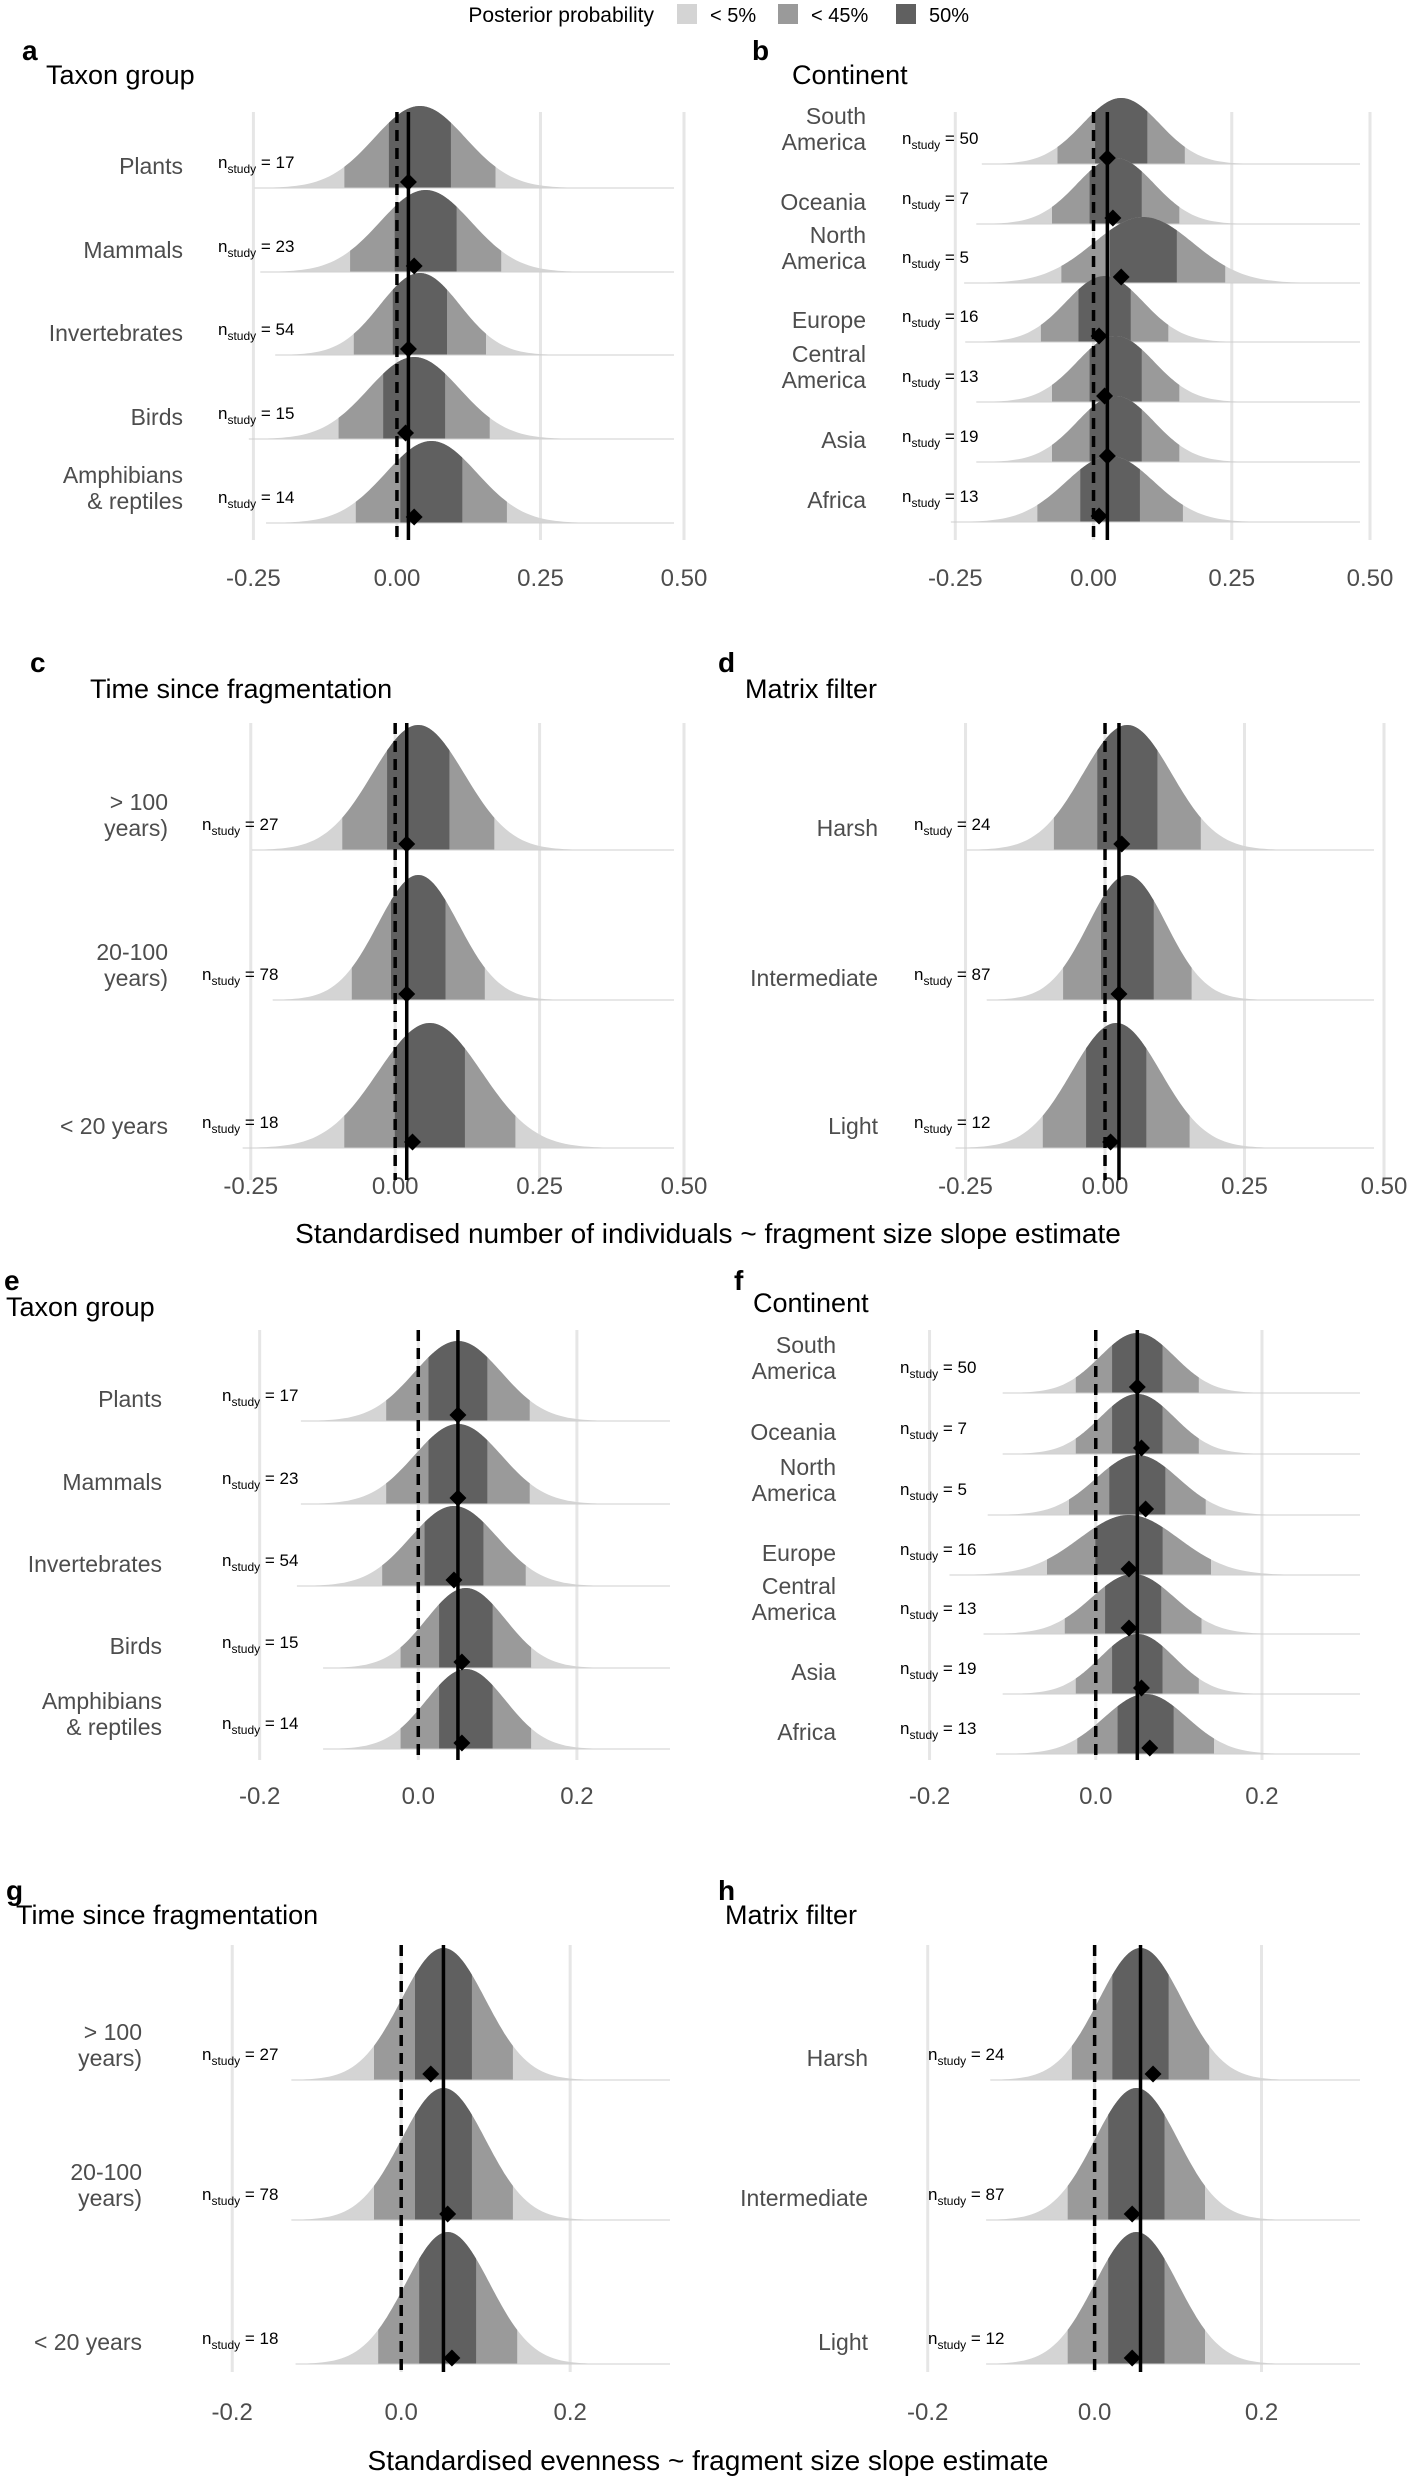 The width and height of the screenshot is (1417, 2480). I want to click on row-label: 20-100 years), so click(106, 2185).